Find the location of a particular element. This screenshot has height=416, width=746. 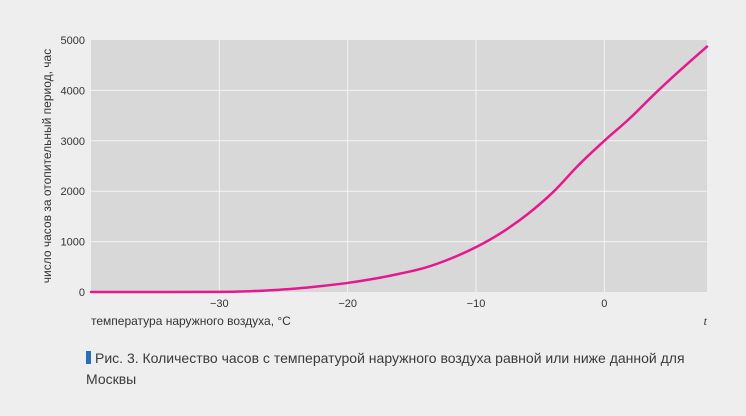

x-axis-end-label: t is located at coordinates (706, 321).